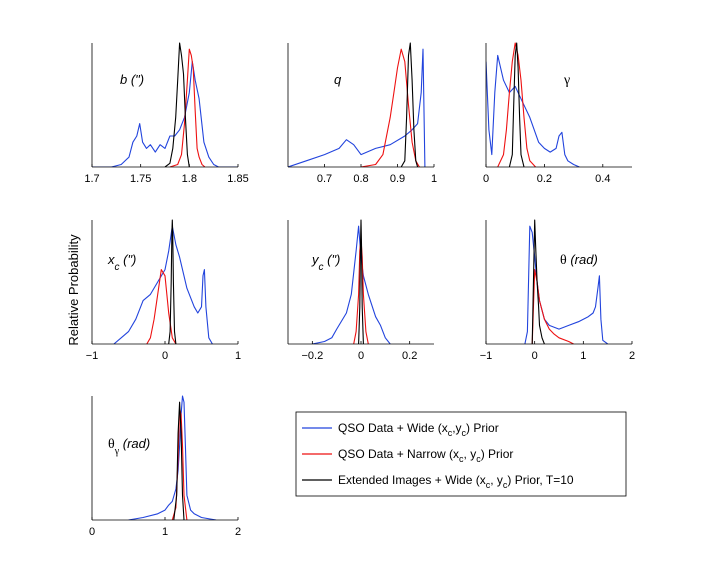  I want to click on panel-6: −1 0 1 2 θ (rad), so click(557, 290).